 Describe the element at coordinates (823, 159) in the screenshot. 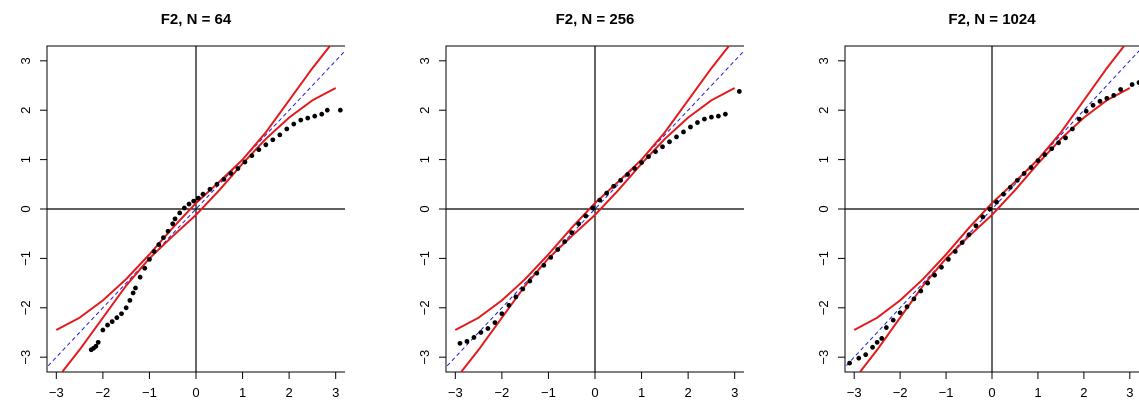

I see `y-tick-label: 1` at that location.